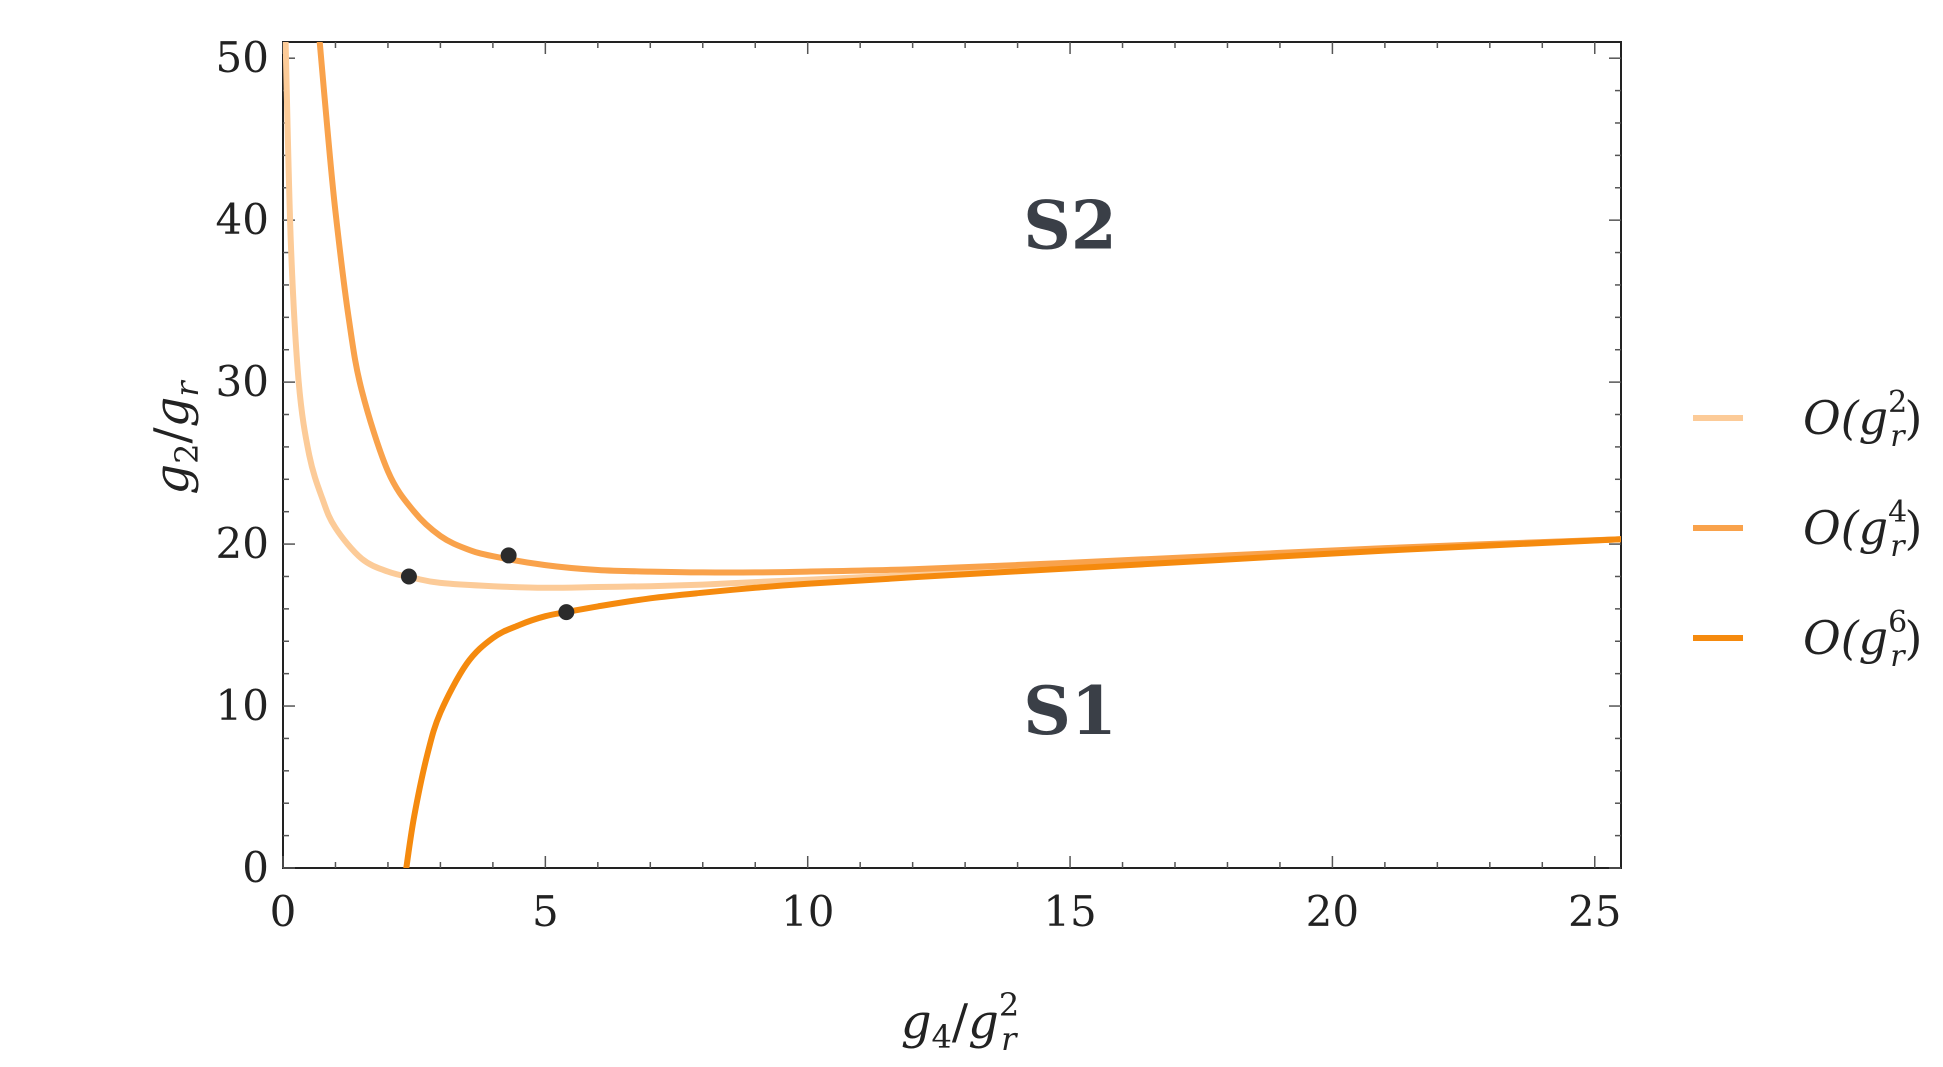  I want to click on legend-label-order6: O(g6 r), so click(1863, 639).